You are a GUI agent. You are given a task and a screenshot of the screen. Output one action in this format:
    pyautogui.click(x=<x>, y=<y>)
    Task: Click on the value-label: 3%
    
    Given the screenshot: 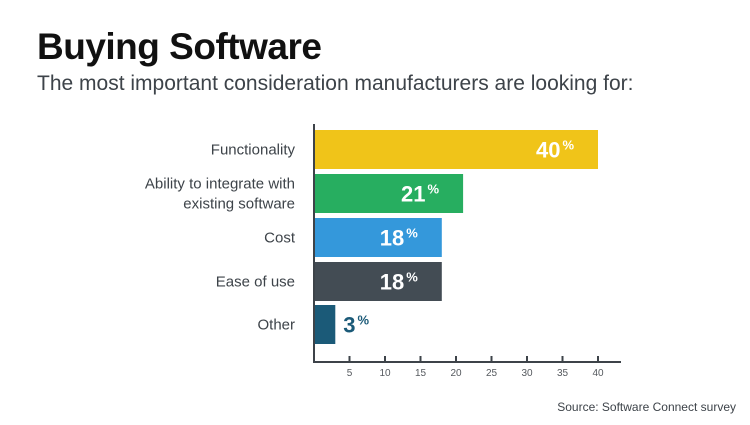 What is the action you would take?
    pyautogui.click(x=356, y=325)
    